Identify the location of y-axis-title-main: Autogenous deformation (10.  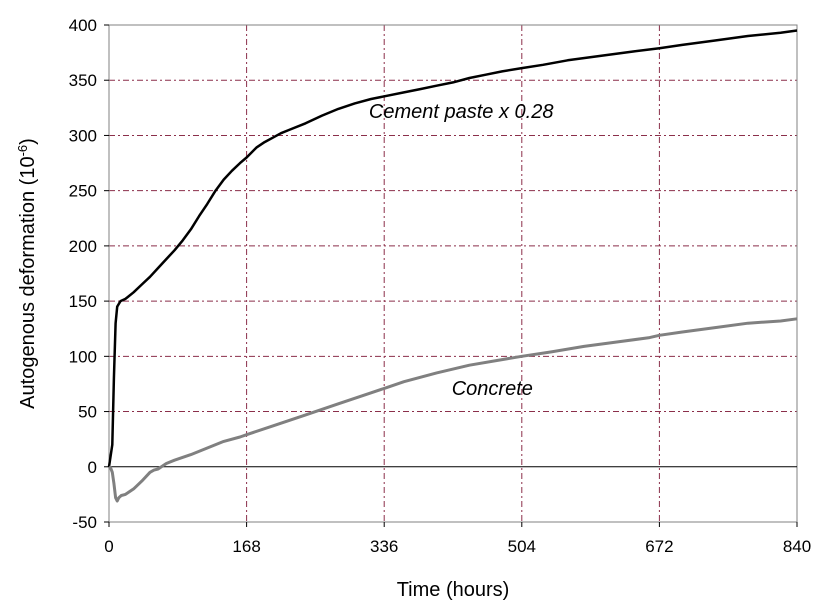
(28, 282).